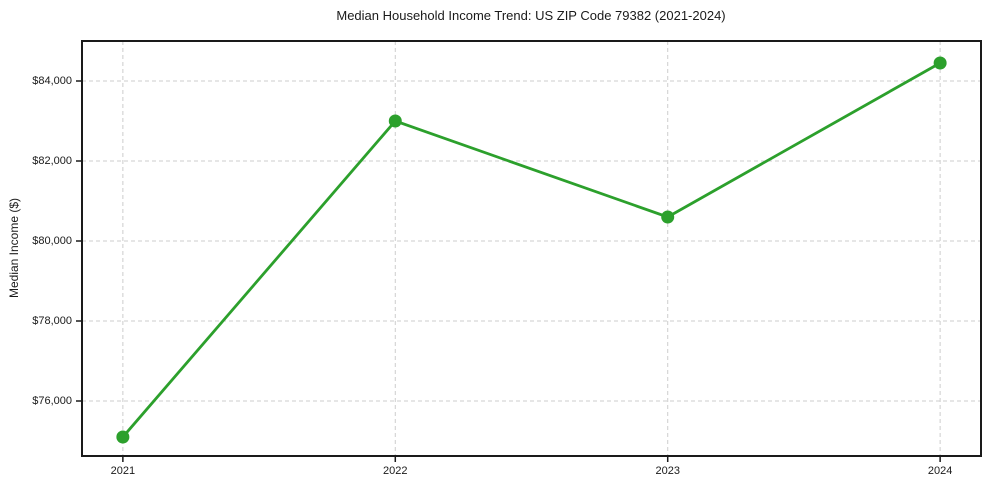 The height and width of the screenshot is (490, 989). What do you see at coordinates (52, 401) in the screenshot?
I see `y-tick-label: $76,000` at bounding box center [52, 401].